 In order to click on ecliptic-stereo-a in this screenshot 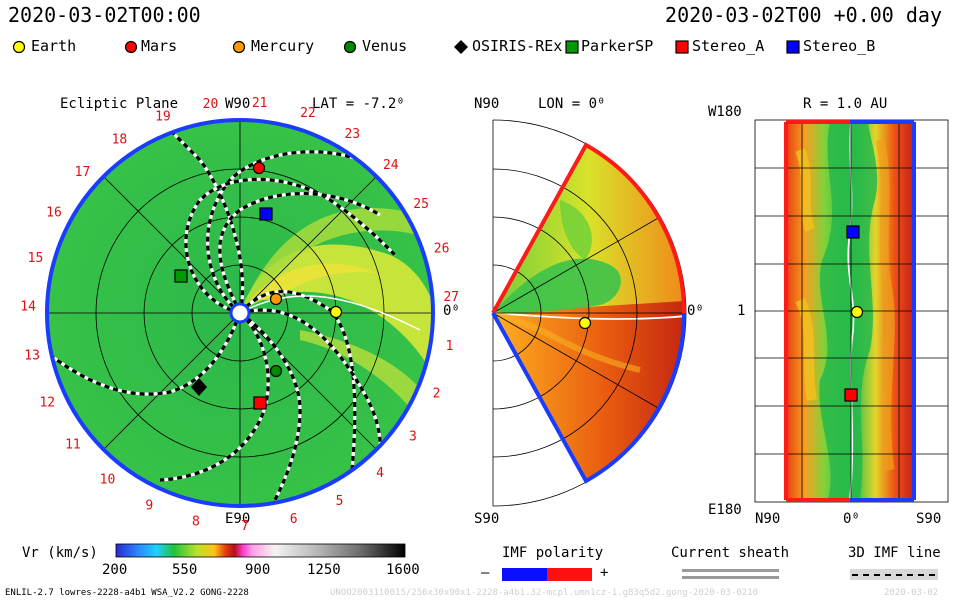, I will do `click(260, 403)`.